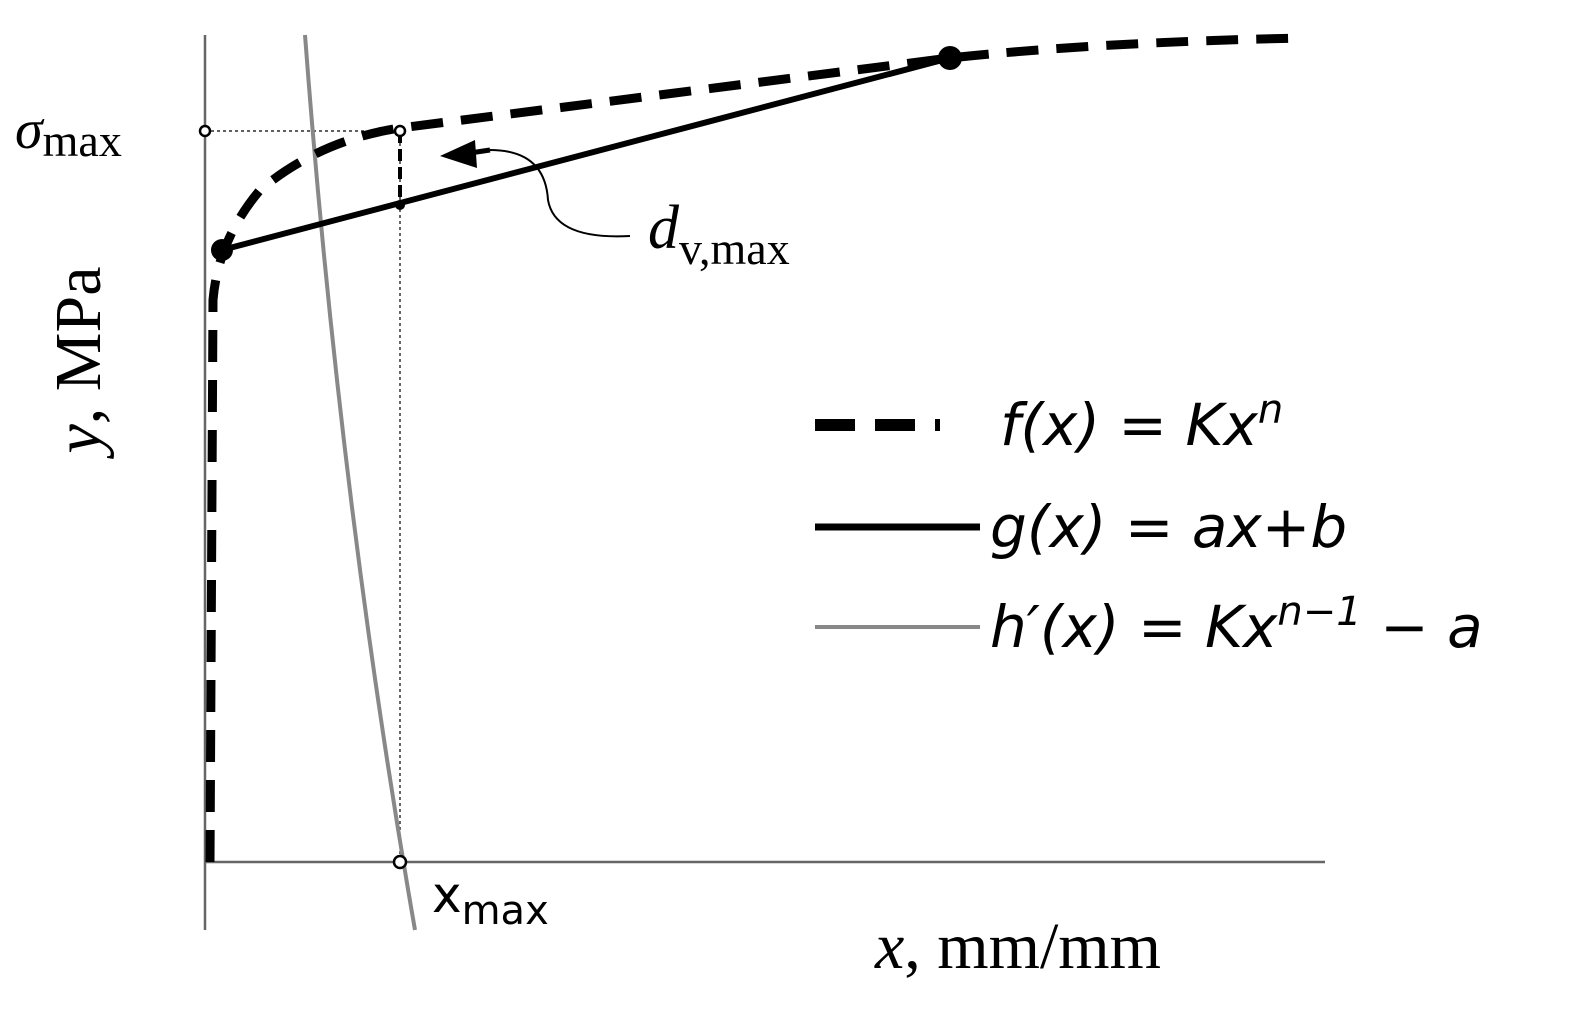 The image size is (1593, 1015). I want to click on formula-tail: − a, so click(1422, 627).